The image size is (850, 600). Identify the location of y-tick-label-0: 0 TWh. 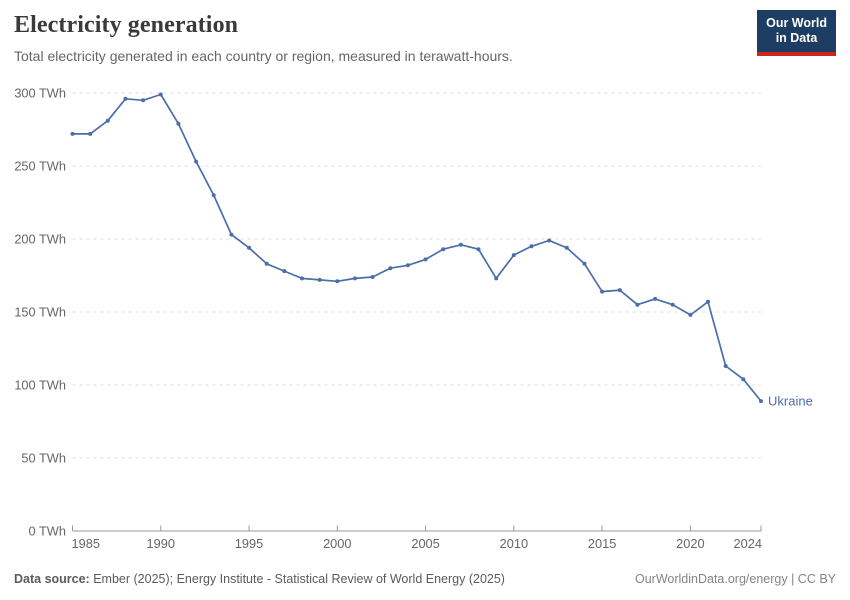
(47, 531).